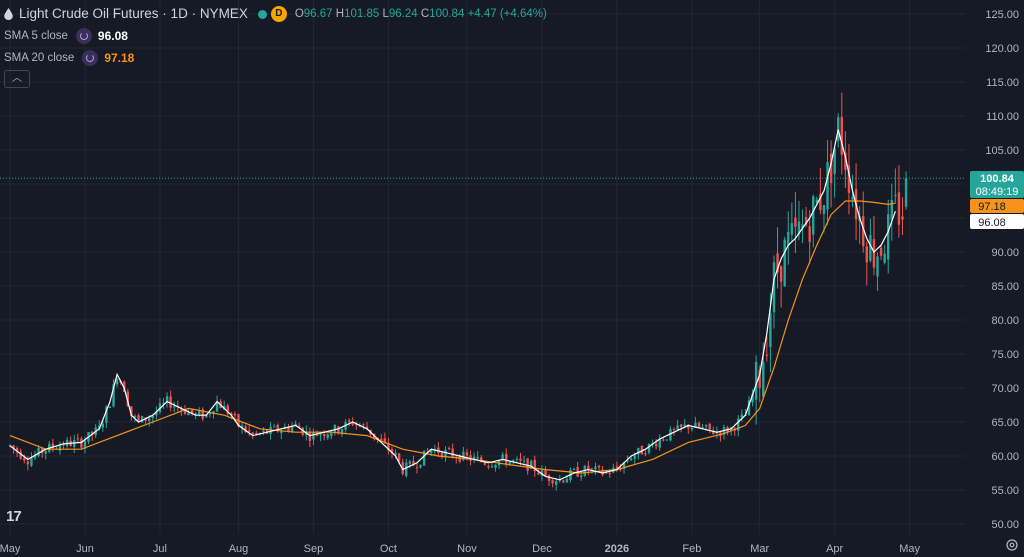 This screenshot has width=1024, height=557. I want to click on tradingview-logo-icon: 17, so click(14, 516).